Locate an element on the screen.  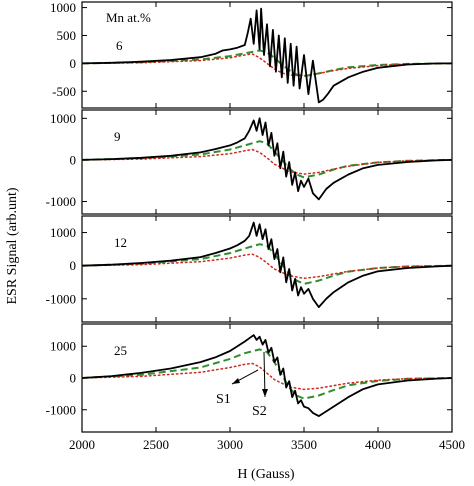
x-tick-label: 2500 is located at coordinates (156, 444).